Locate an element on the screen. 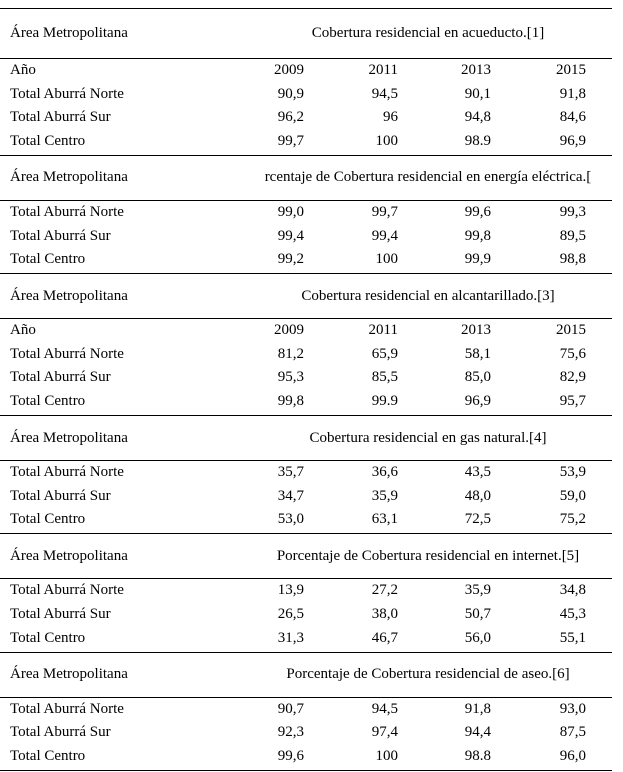 This screenshot has width=623, height=772. cell: 95,3 is located at coordinates (290, 377).